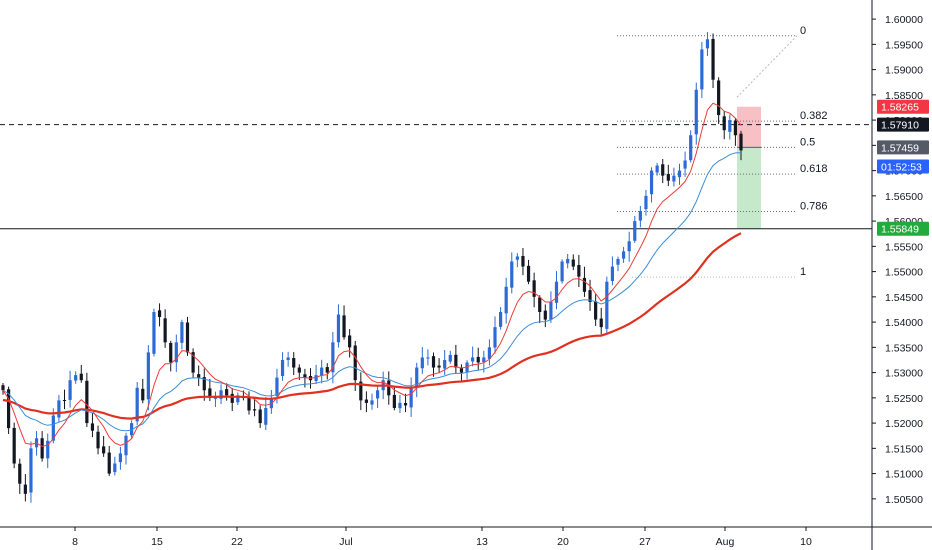 The height and width of the screenshot is (550, 932). I want to click on y-tick-label: 1.54500, so click(904, 298).